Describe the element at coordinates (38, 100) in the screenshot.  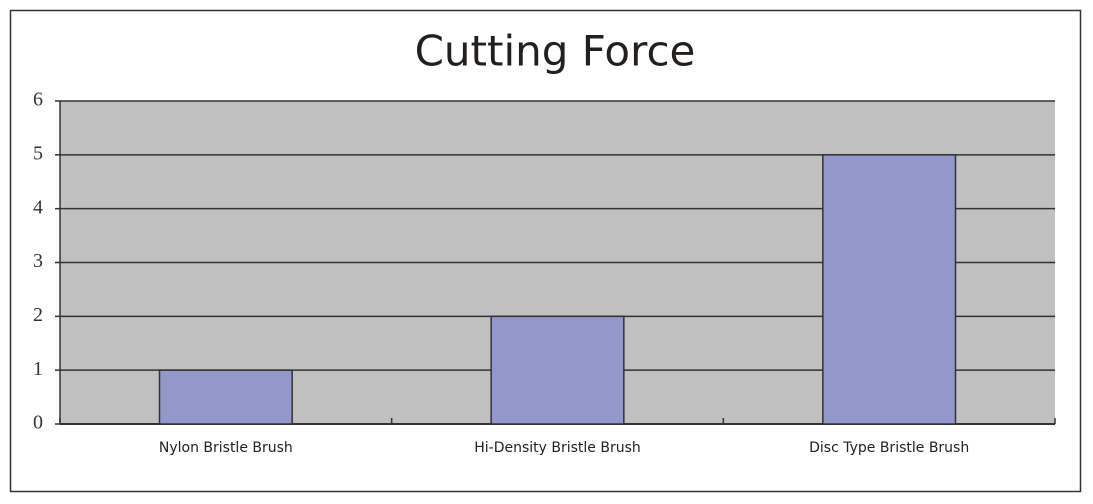
I see `y-tick-label: 6` at that location.